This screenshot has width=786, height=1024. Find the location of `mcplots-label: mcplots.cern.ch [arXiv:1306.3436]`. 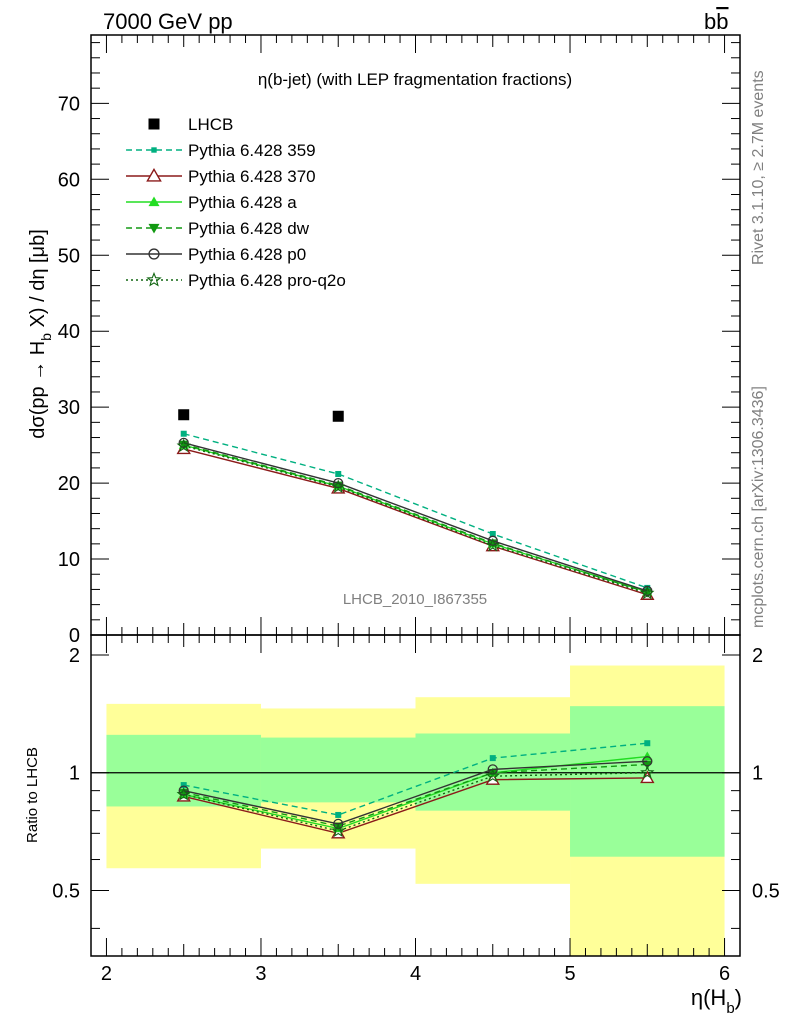

mcplots-label: mcplots.cern.ch [arXiv:1306.3436] is located at coordinates (758, 507).